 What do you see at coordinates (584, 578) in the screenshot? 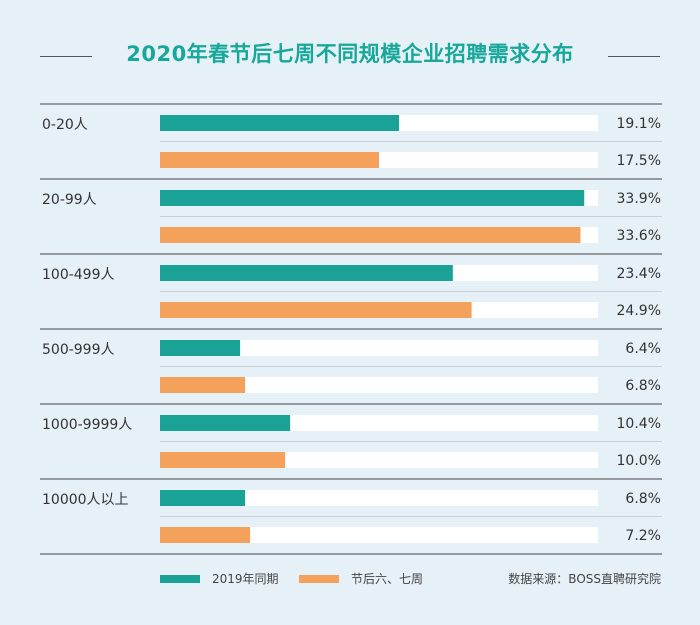
I see `source-note: 数据来源：BOSS直聘研究院` at bounding box center [584, 578].